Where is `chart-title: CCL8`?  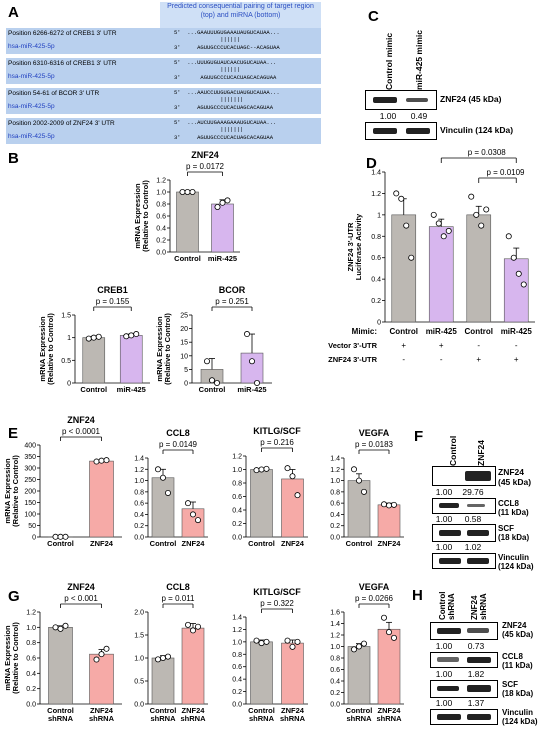
chart-title: CCL8 is located at coordinates (178, 587).